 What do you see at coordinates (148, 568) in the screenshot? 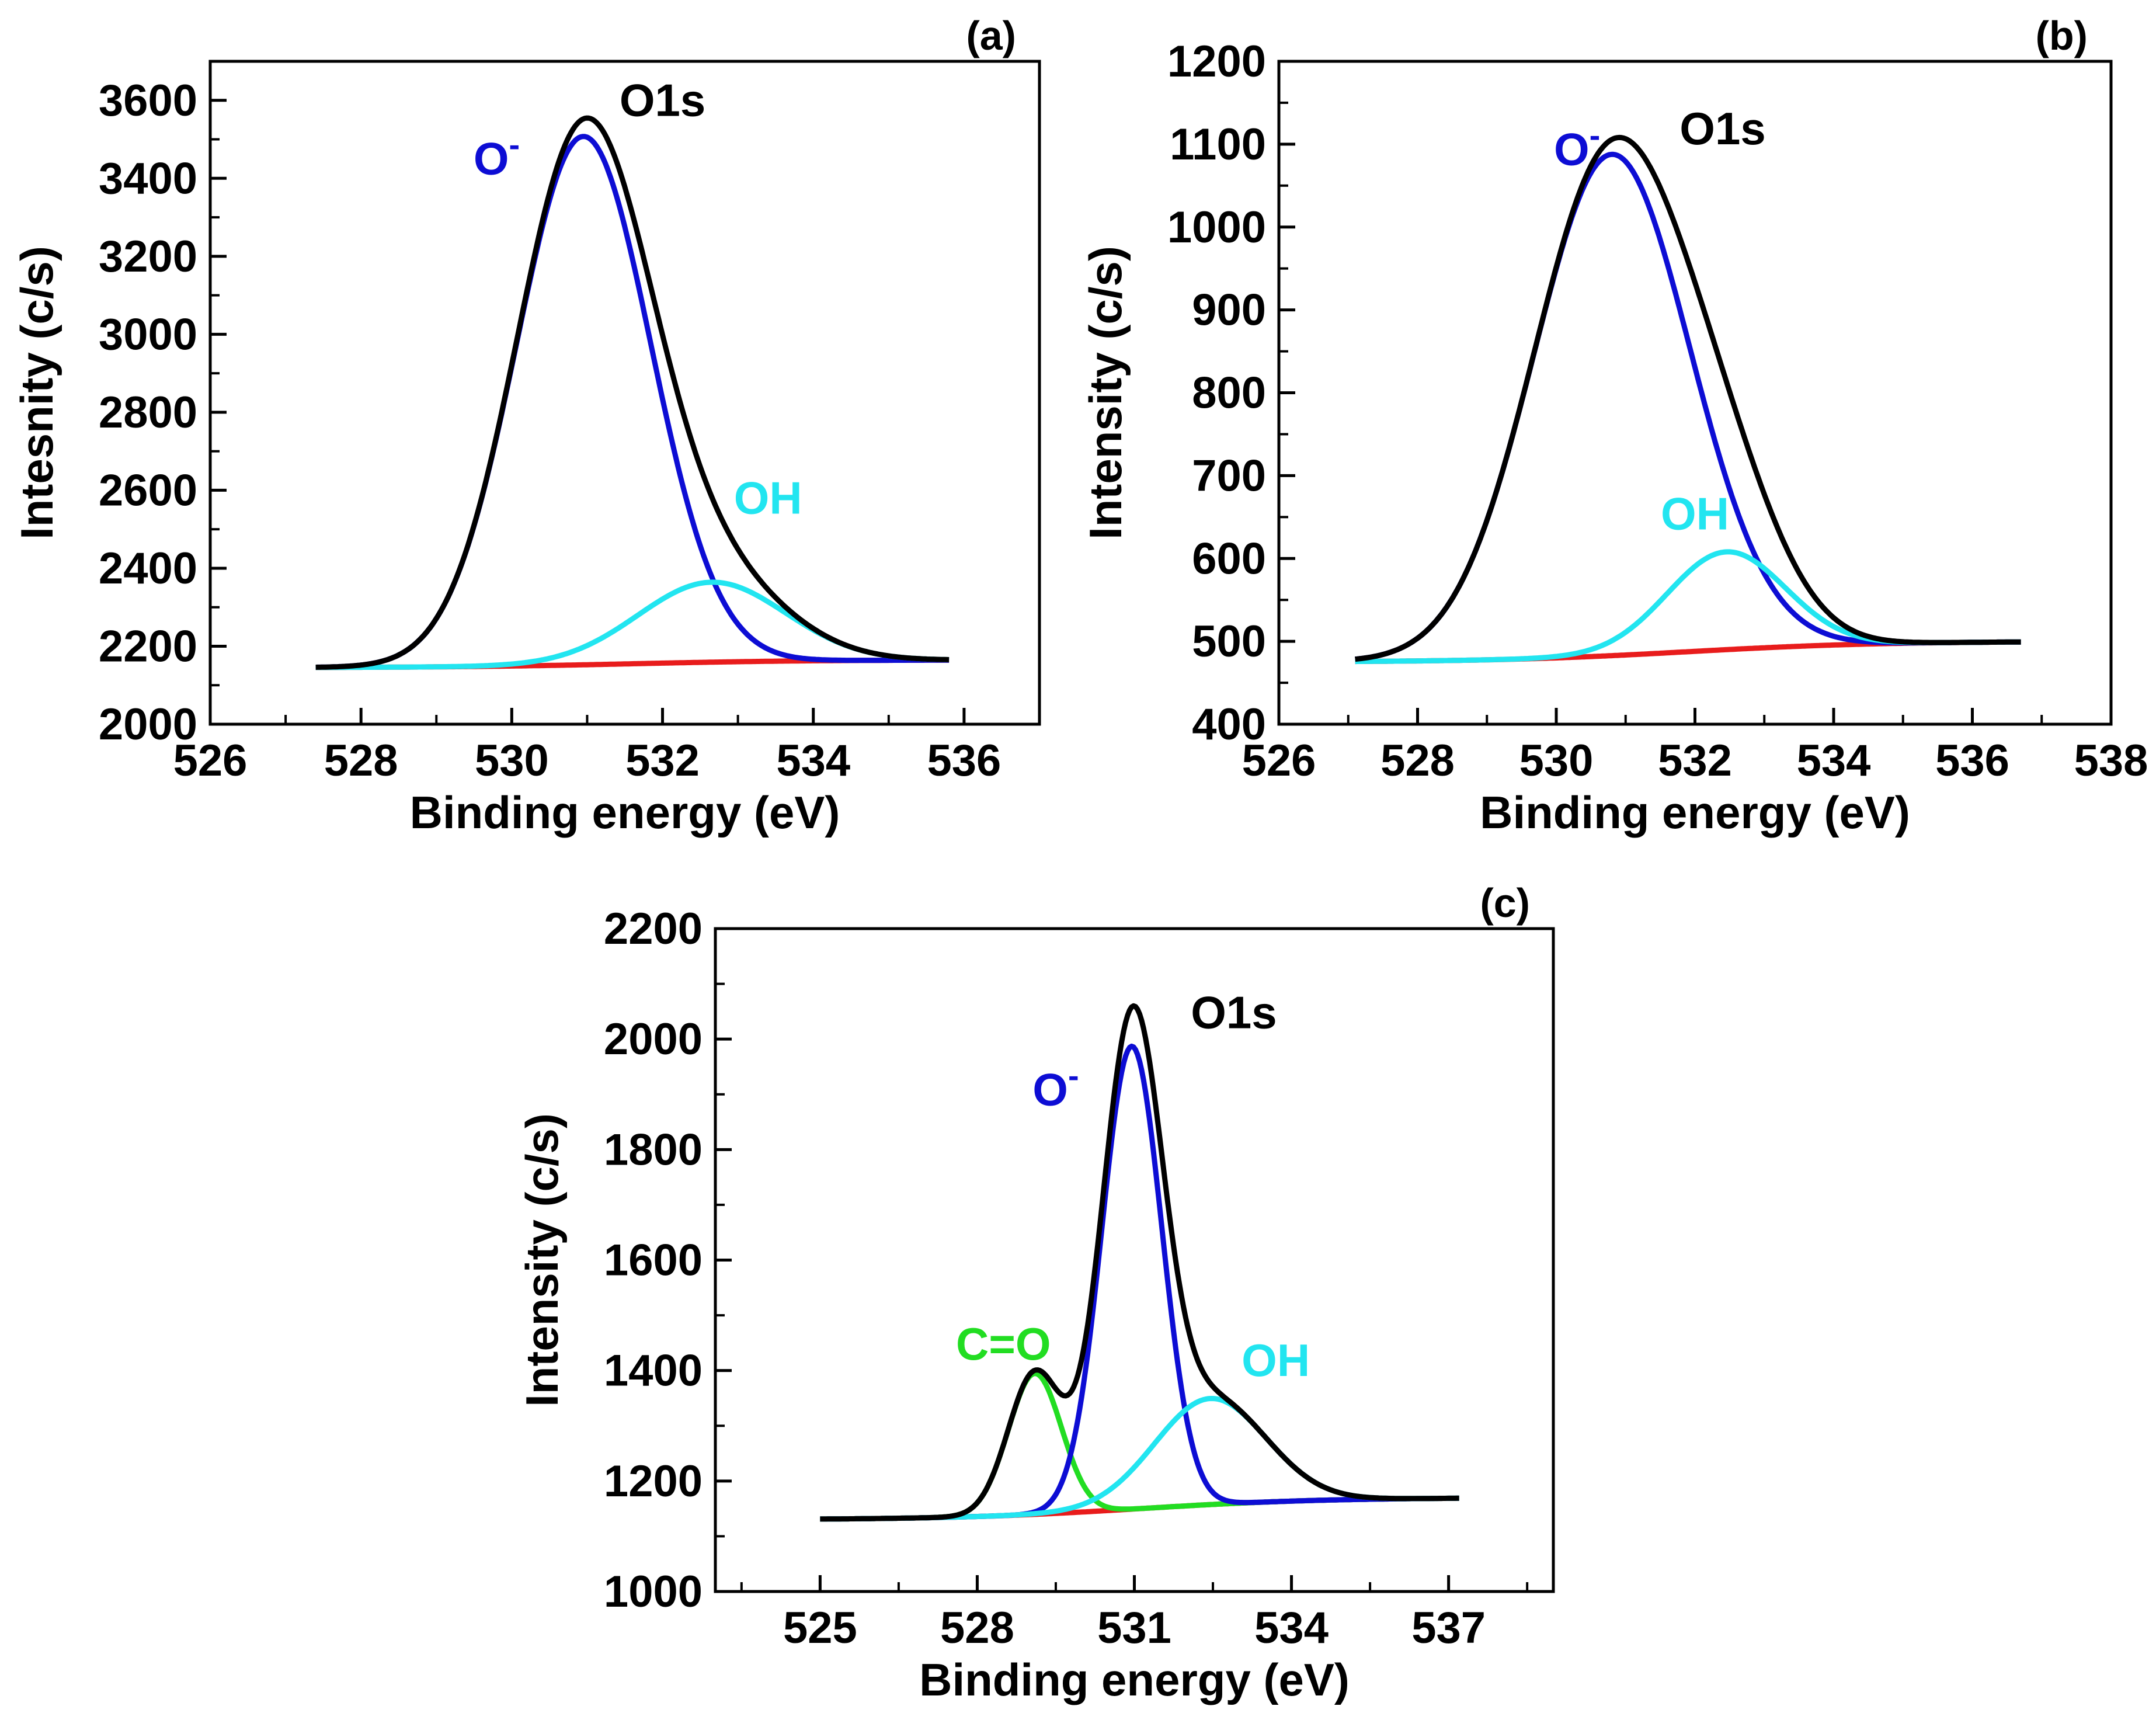
I see `y-tick-label: 2400` at bounding box center [148, 568].